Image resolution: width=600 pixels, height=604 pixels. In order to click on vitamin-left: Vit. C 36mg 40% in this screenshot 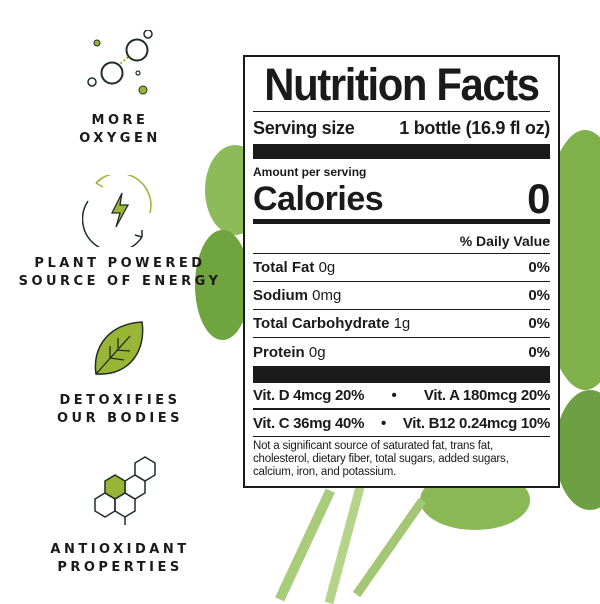, I will do `click(309, 423)`.